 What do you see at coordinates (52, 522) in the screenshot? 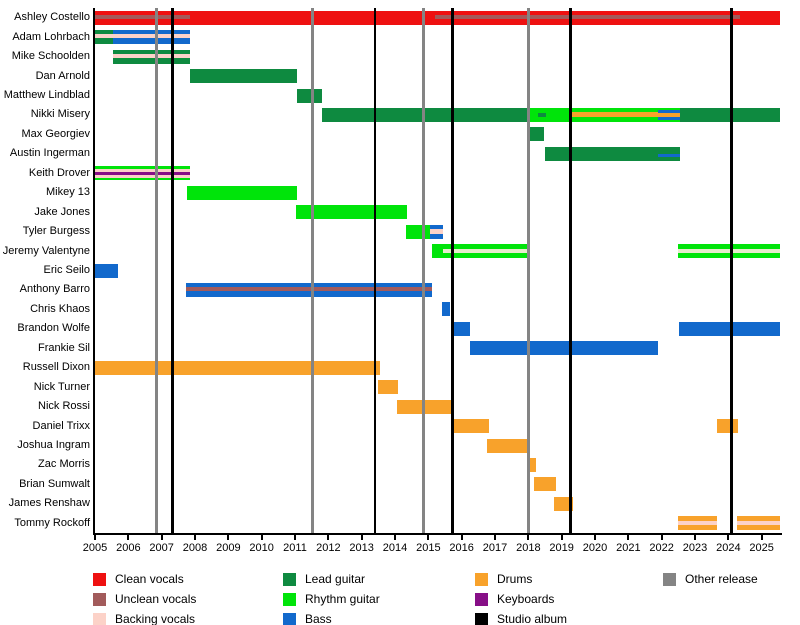
I see `member-label: Tommy Rockoff` at bounding box center [52, 522].